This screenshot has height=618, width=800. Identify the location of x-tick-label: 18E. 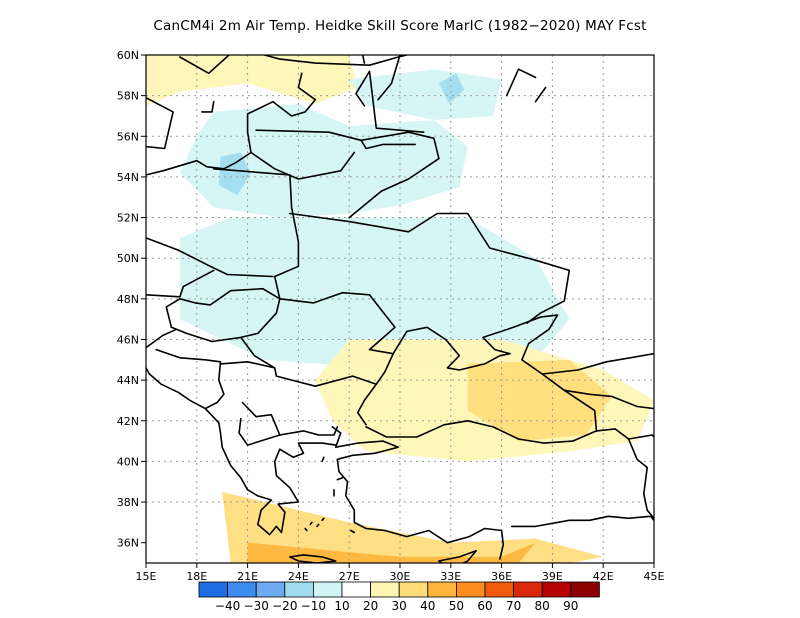
(196, 576).